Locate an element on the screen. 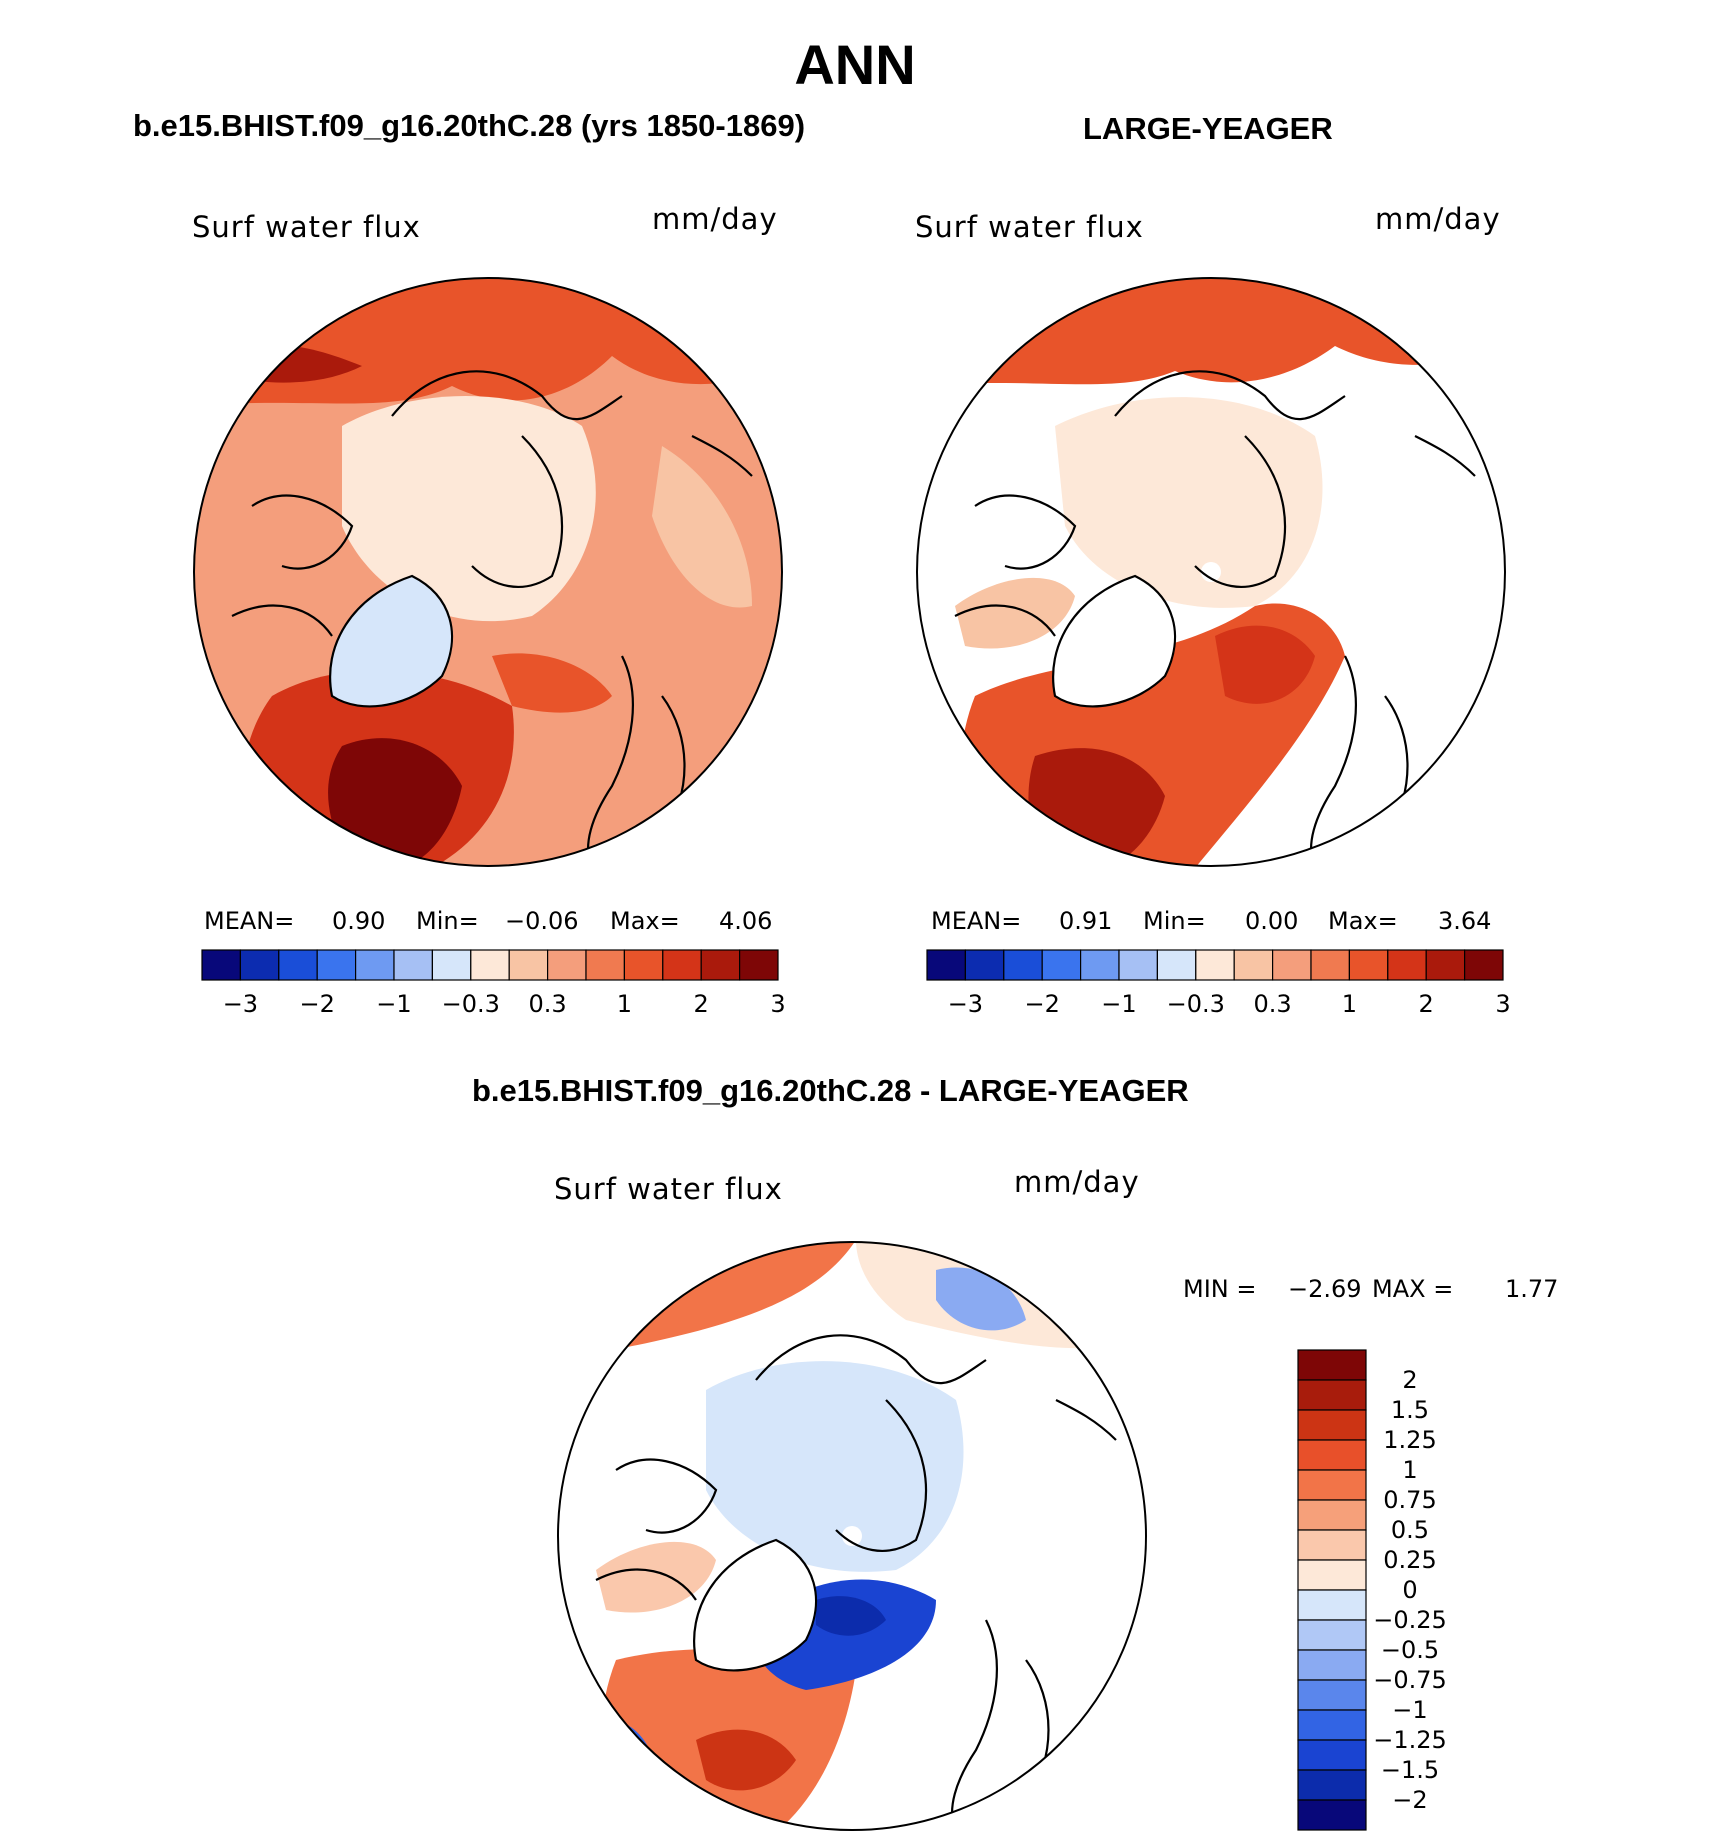  panel3-field-labrador is located at coordinates (656, 1577).